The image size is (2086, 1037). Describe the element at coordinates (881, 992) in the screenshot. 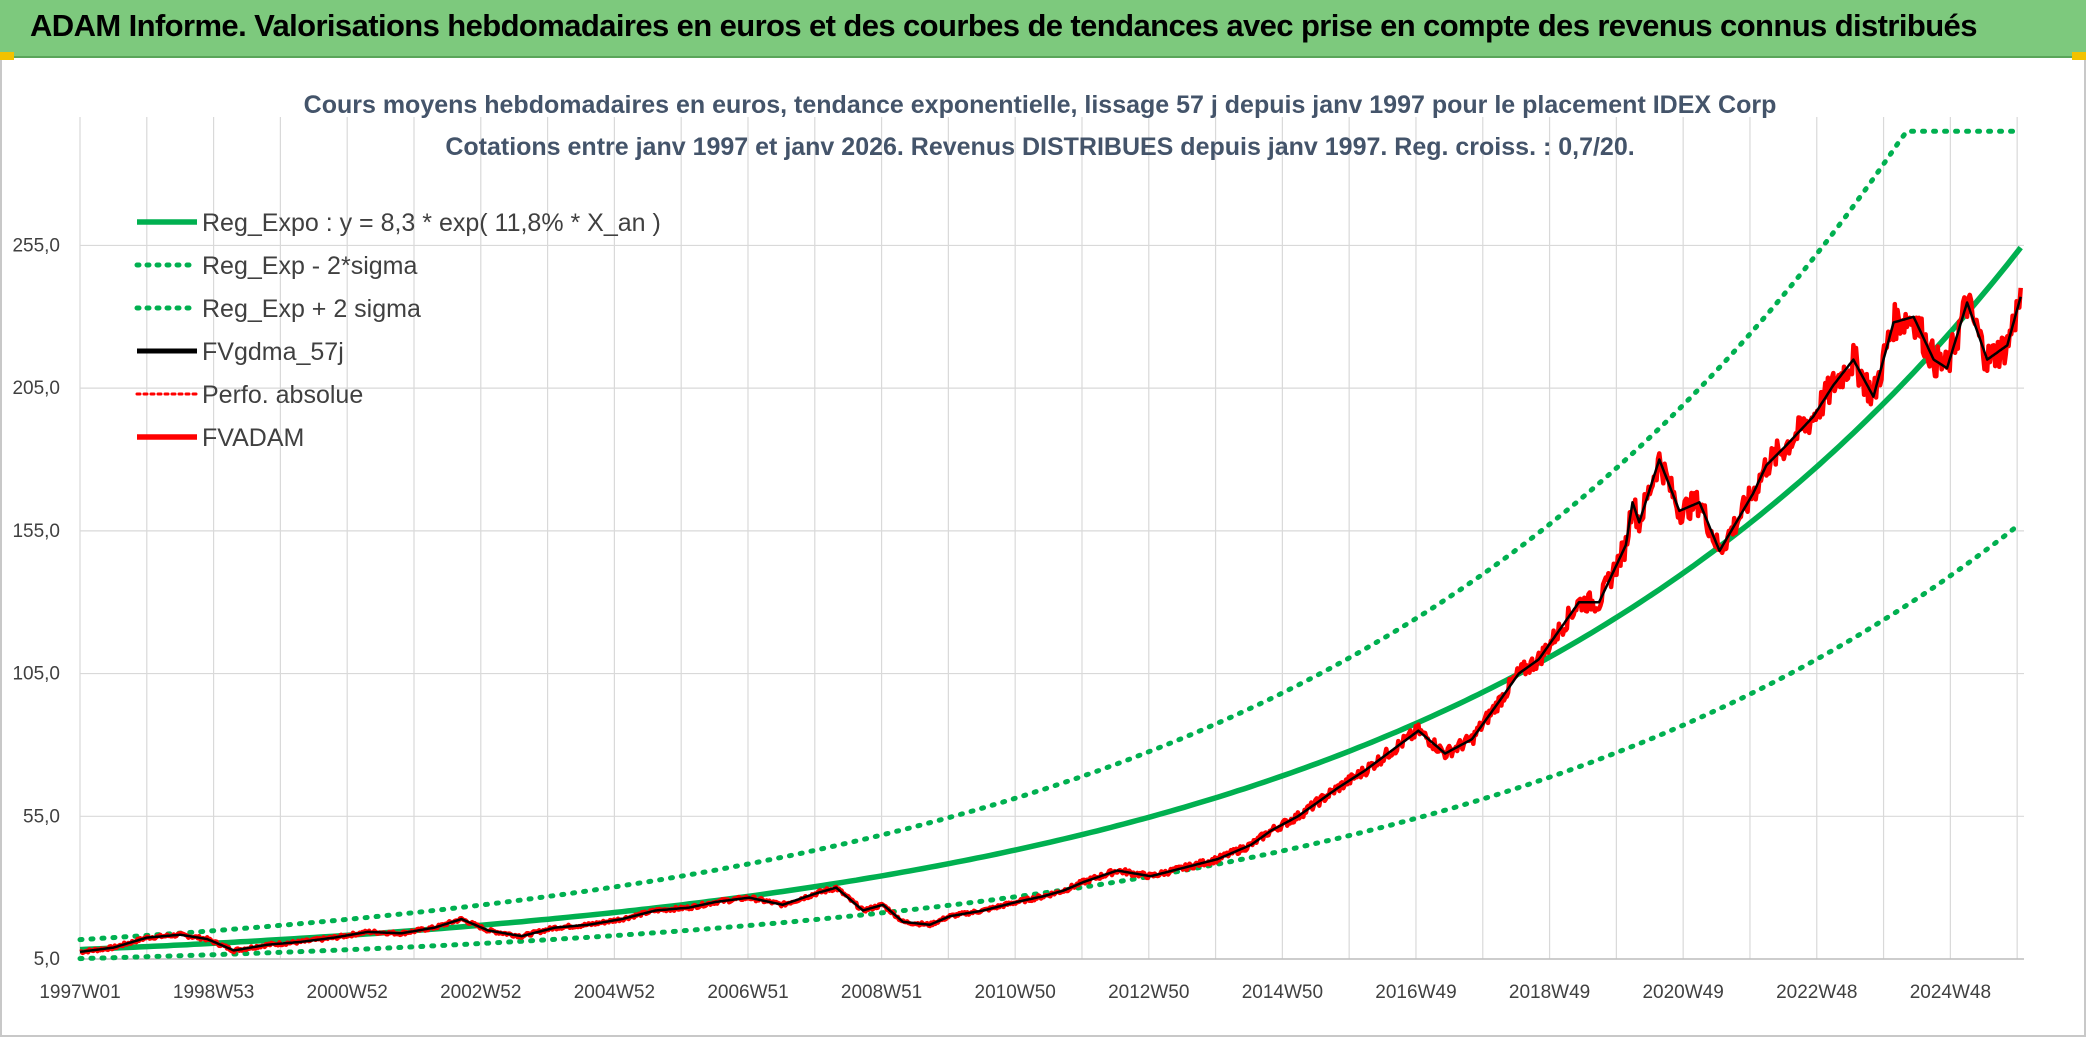

I see `x-tick-label: 2008W51` at that location.